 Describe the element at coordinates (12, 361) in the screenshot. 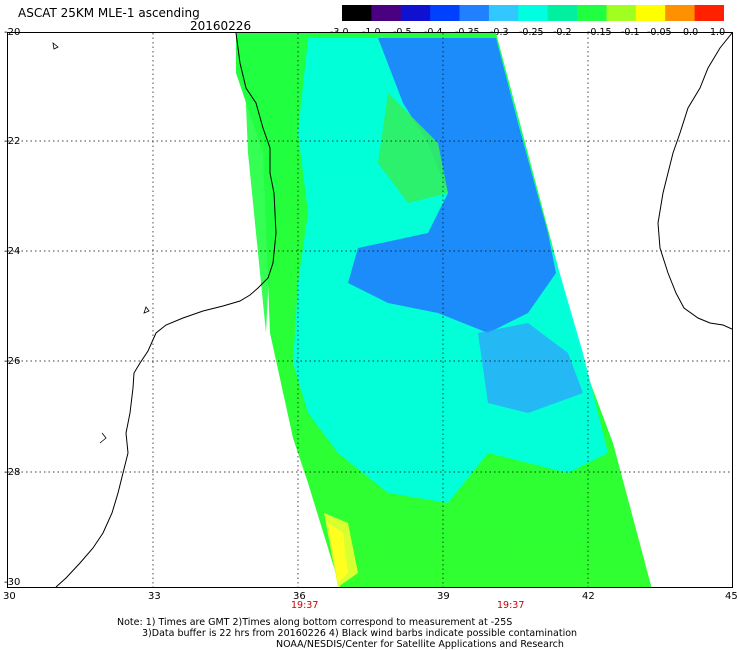

I see `lat-label: -26` at that location.